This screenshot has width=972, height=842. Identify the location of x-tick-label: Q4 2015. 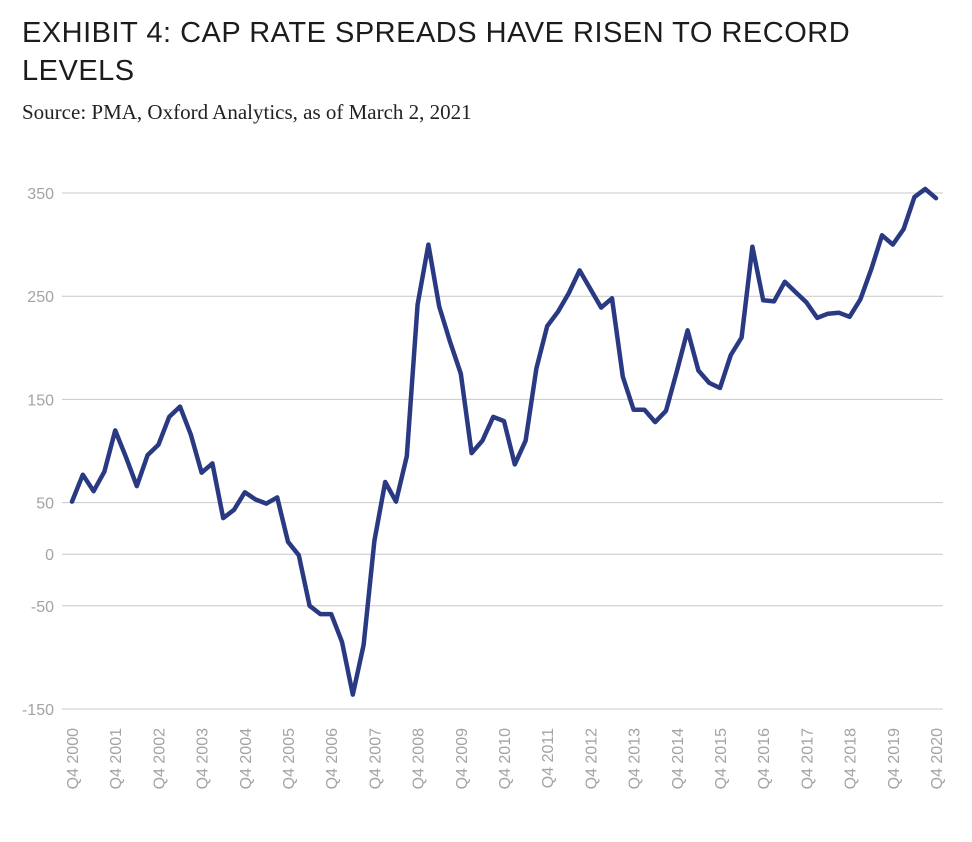
(721, 758).